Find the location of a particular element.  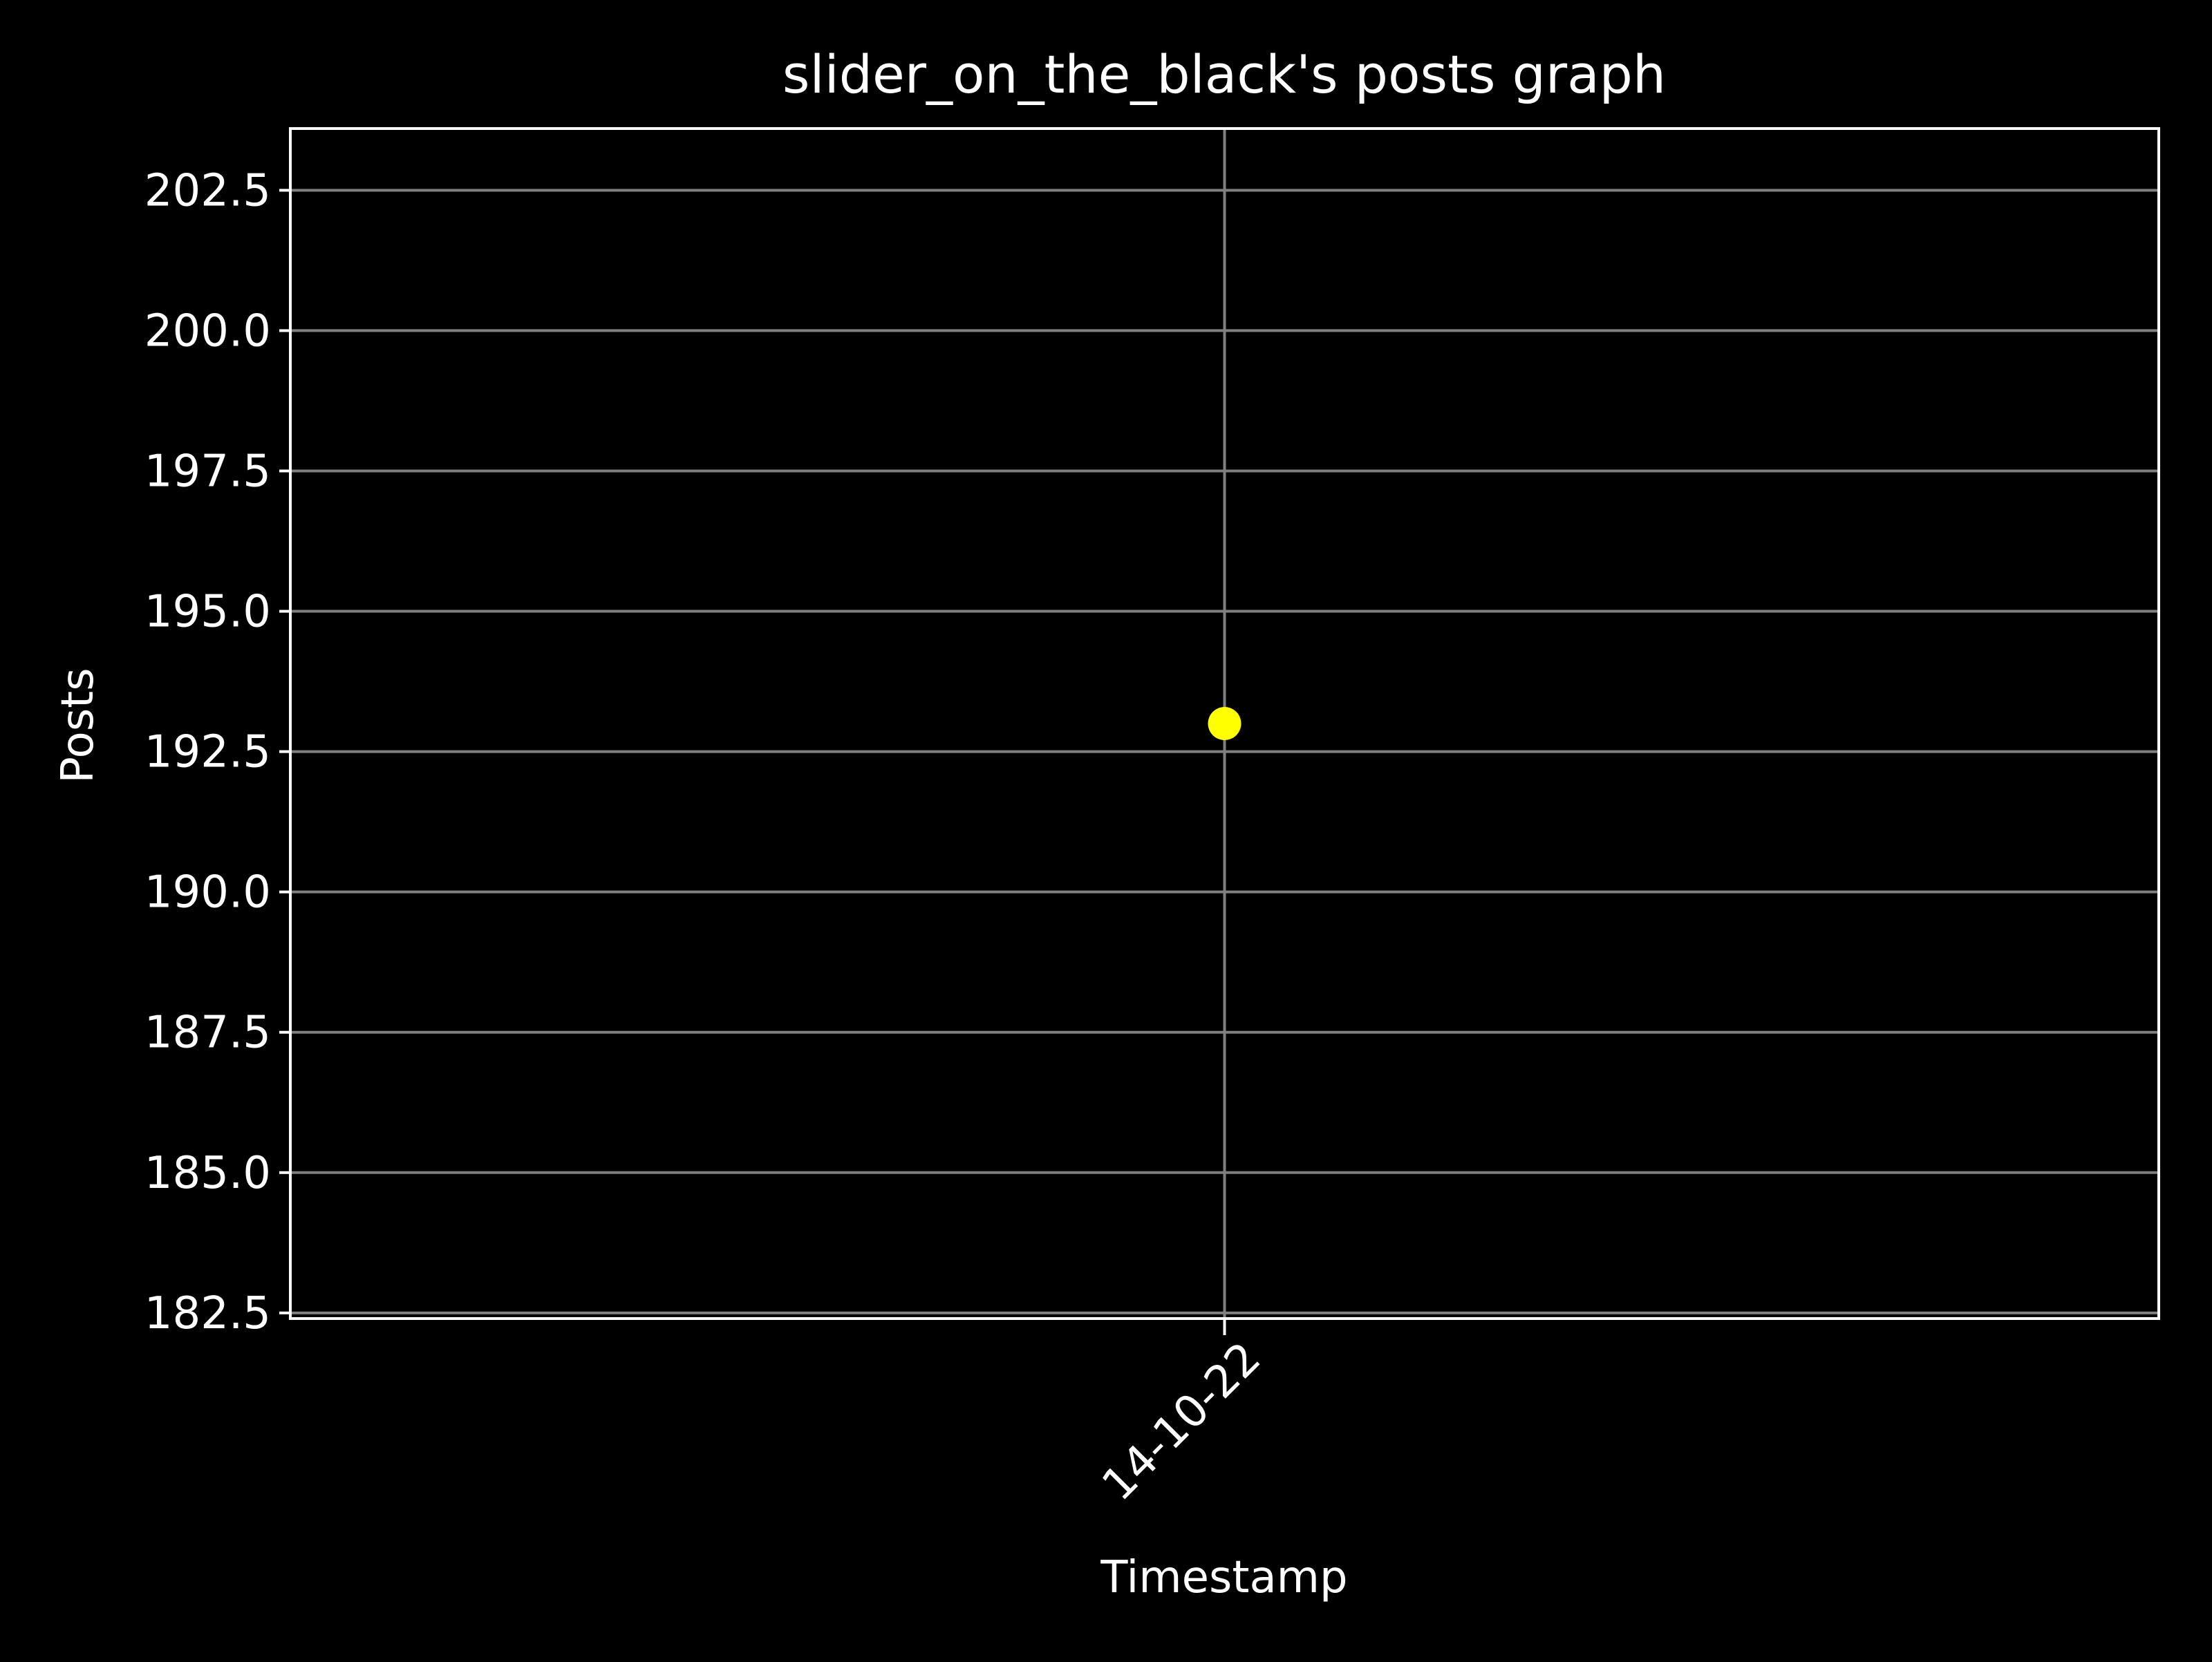

y-tick-label: 185.0 is located at coordinates (208, 1173).